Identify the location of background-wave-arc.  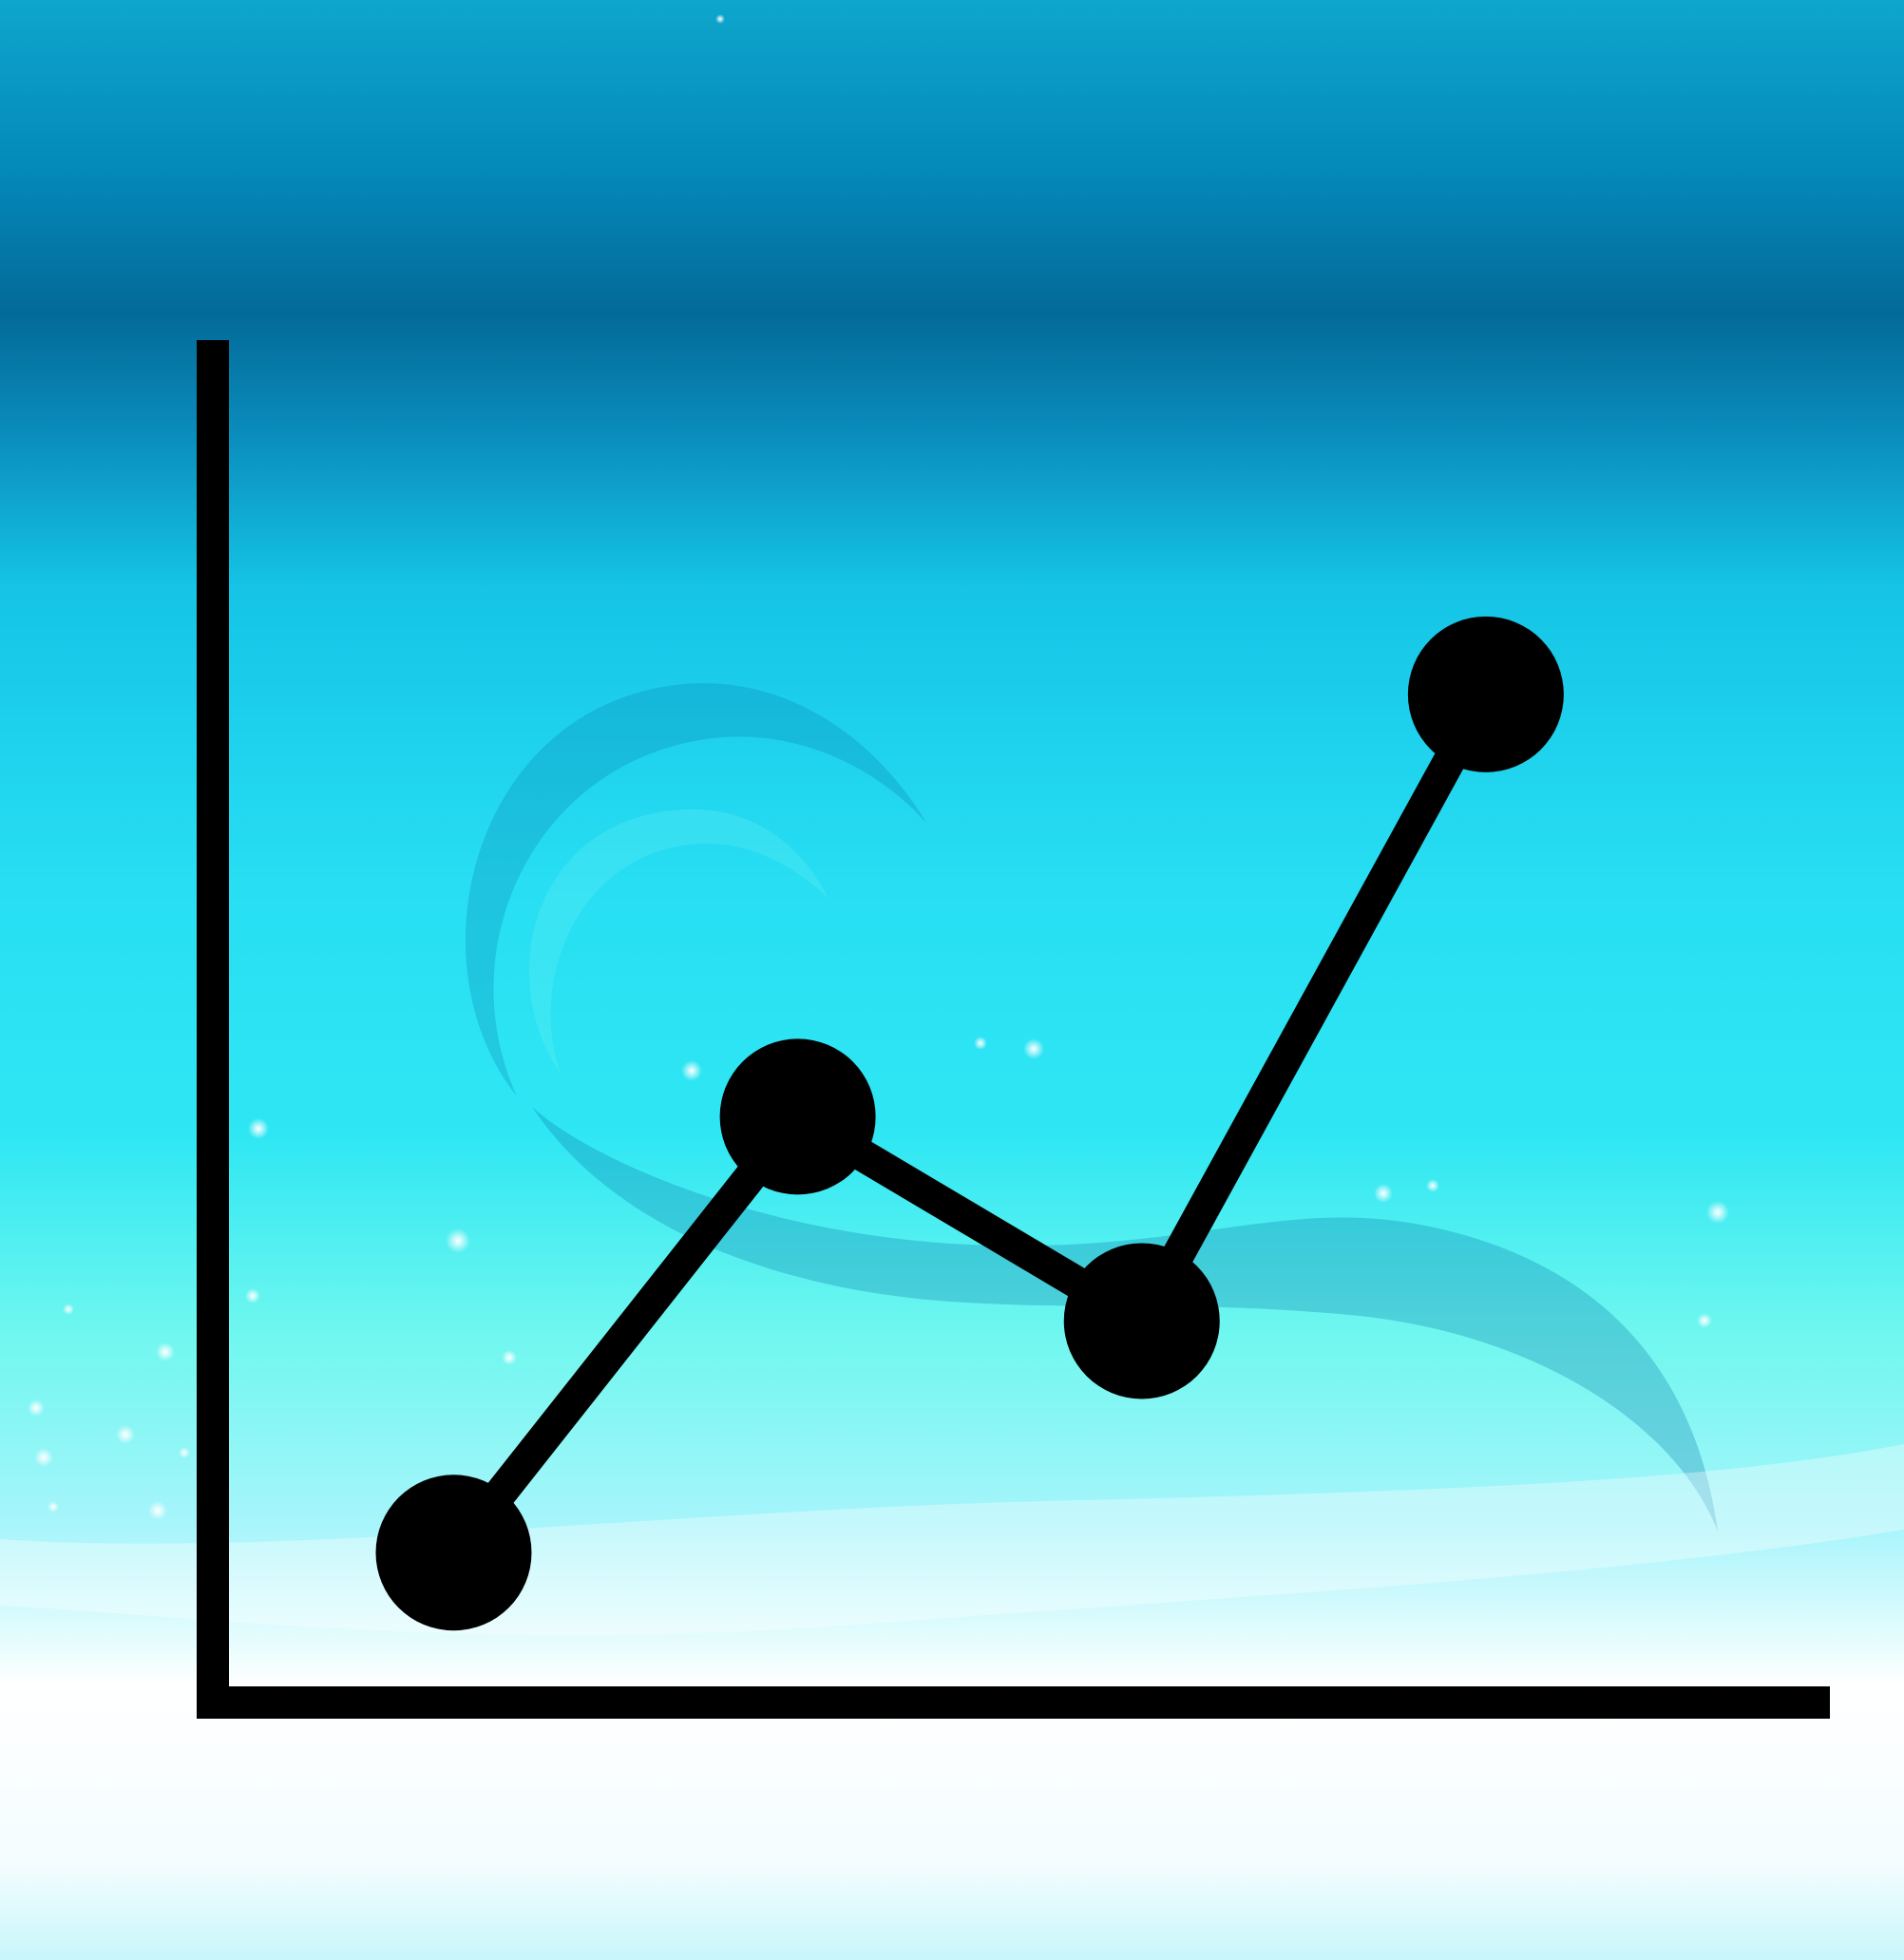
(1125, 1319).